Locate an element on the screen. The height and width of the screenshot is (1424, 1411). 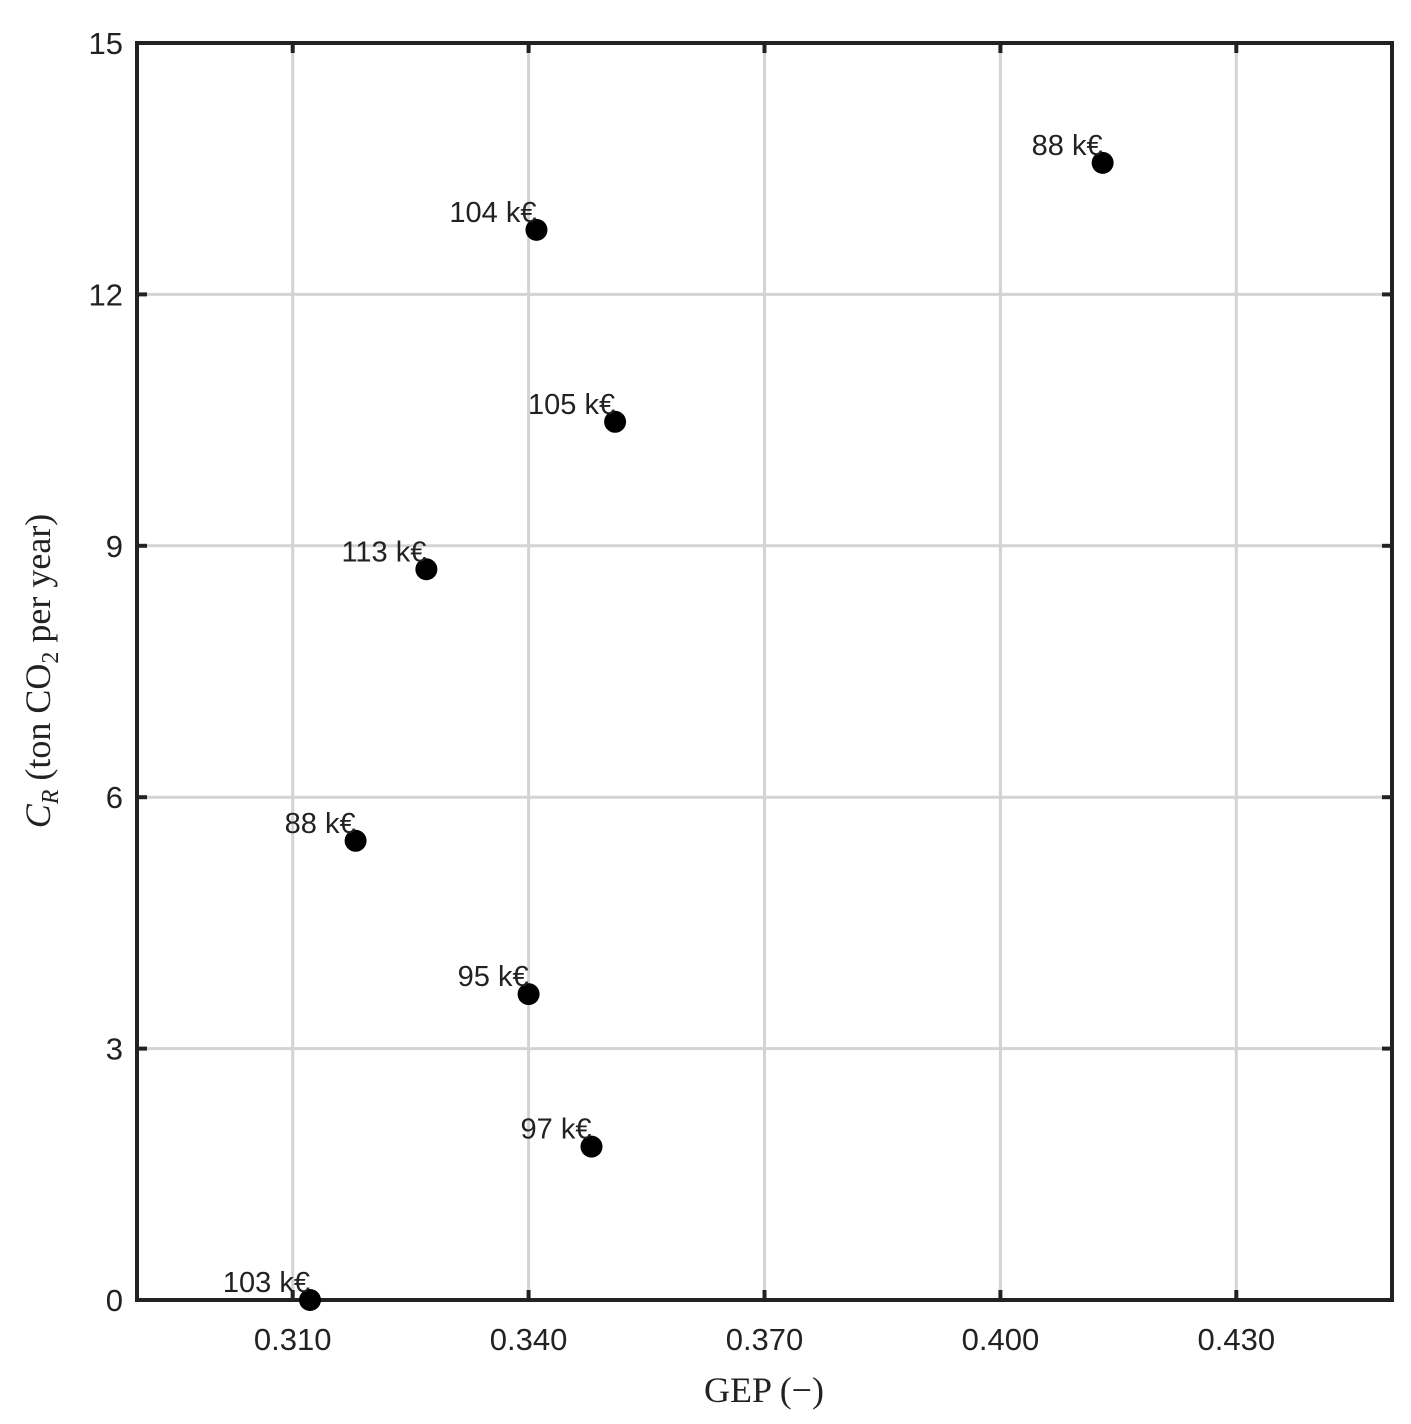
point-label: 105 k€ is located at coordinates (571, 405).